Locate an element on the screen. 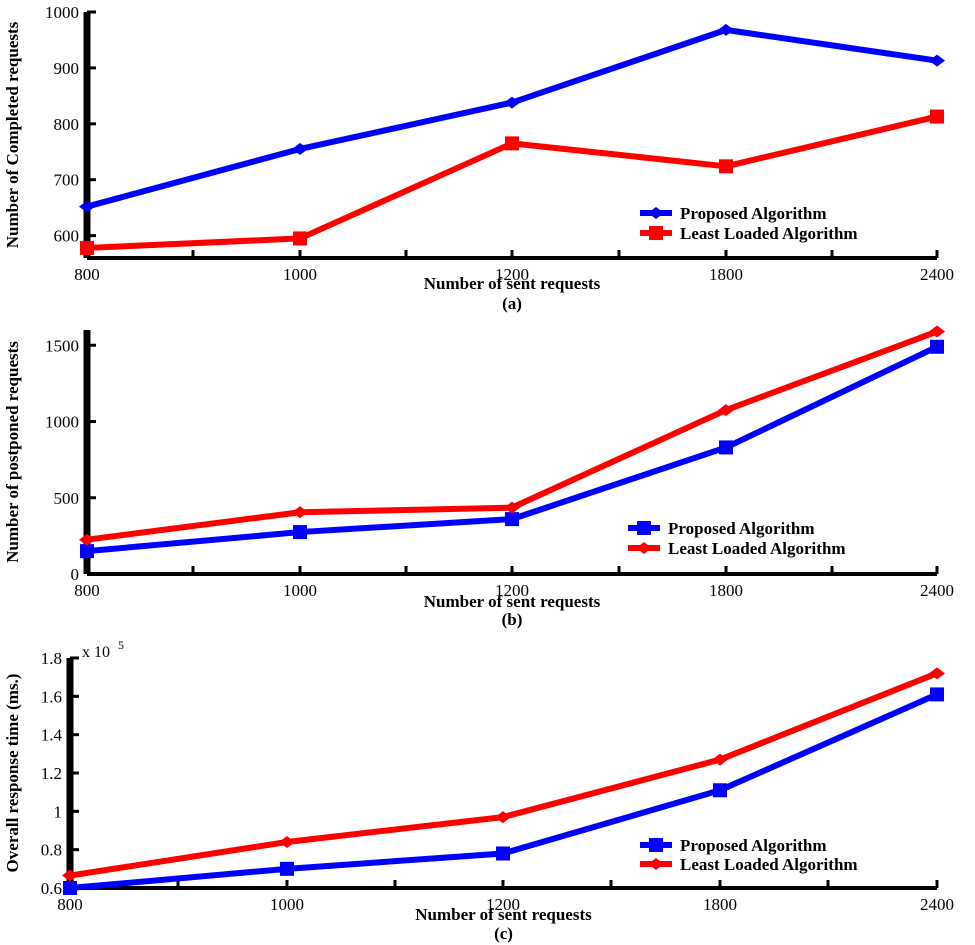 The width and height of the screenshot is (975, 945). y-axis-label: Number of postponed requests is located at coordinates (12, 452).